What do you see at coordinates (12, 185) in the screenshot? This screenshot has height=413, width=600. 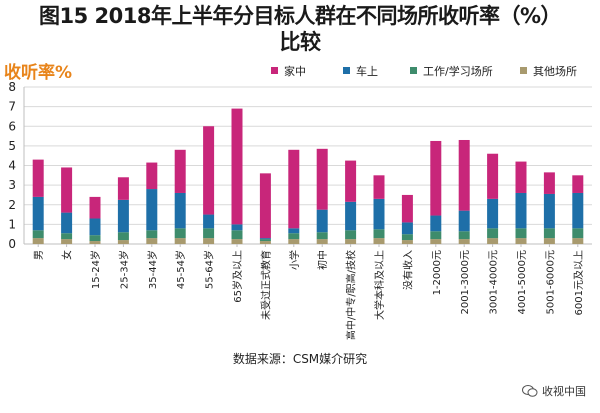 I see `y-tick-label: 3` at bounding box center [12, 185].